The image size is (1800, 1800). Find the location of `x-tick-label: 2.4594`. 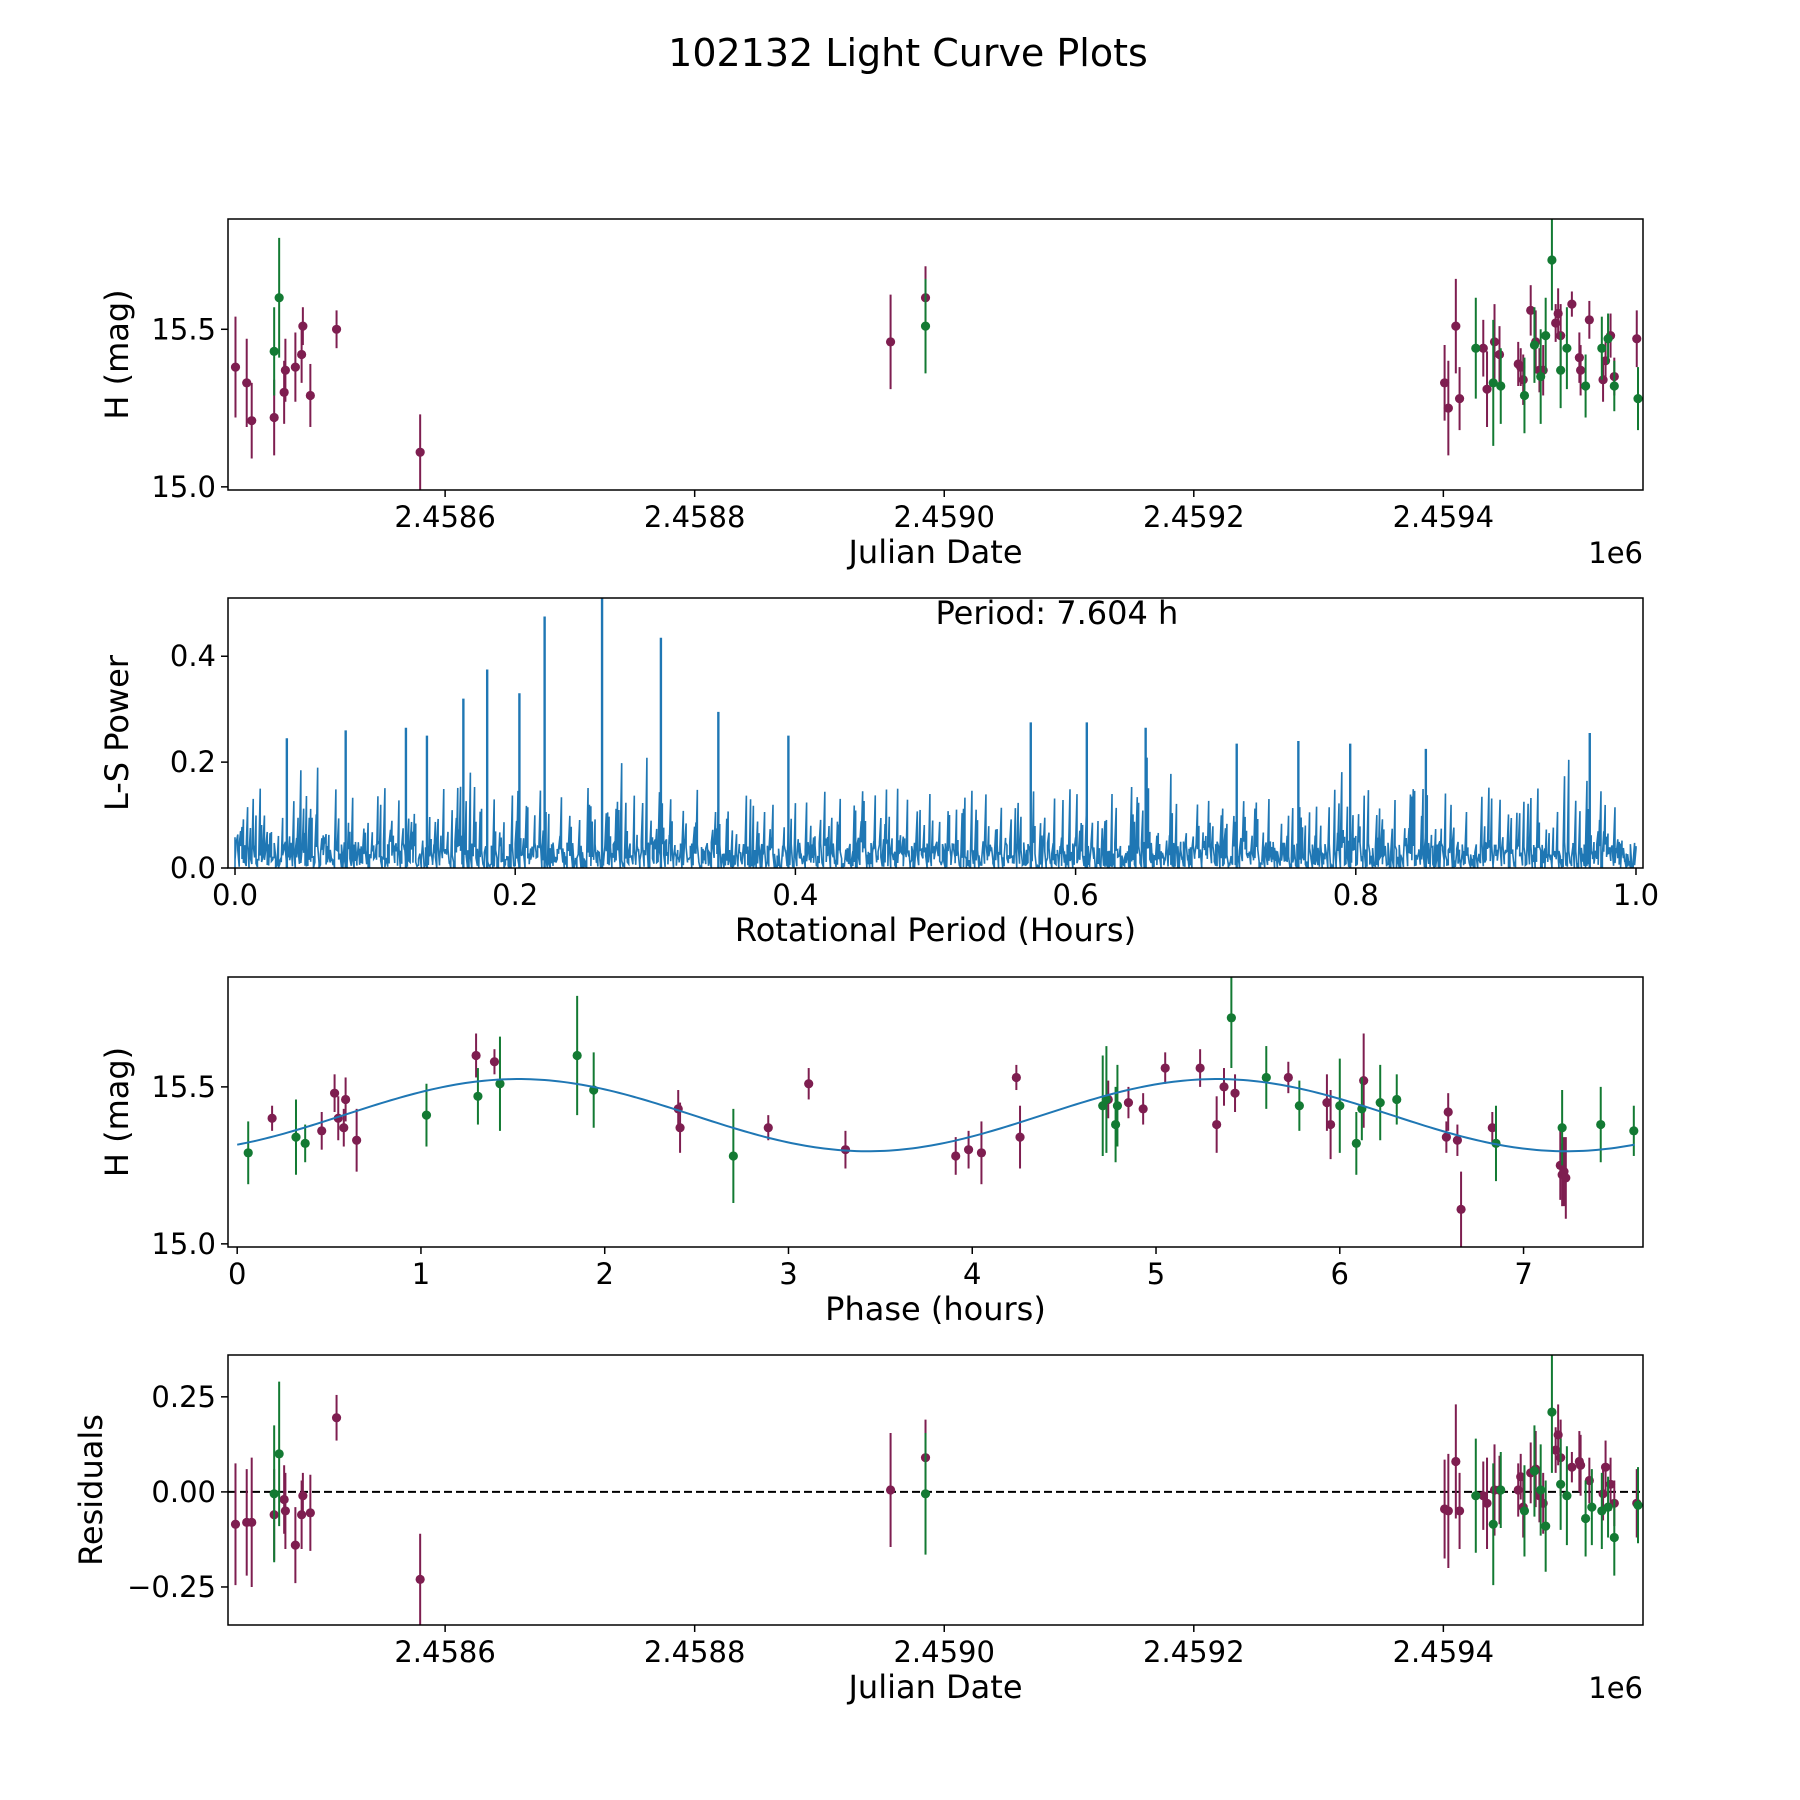

x-tick-label: 2.4594 is located at coordinates (1443, 1652).